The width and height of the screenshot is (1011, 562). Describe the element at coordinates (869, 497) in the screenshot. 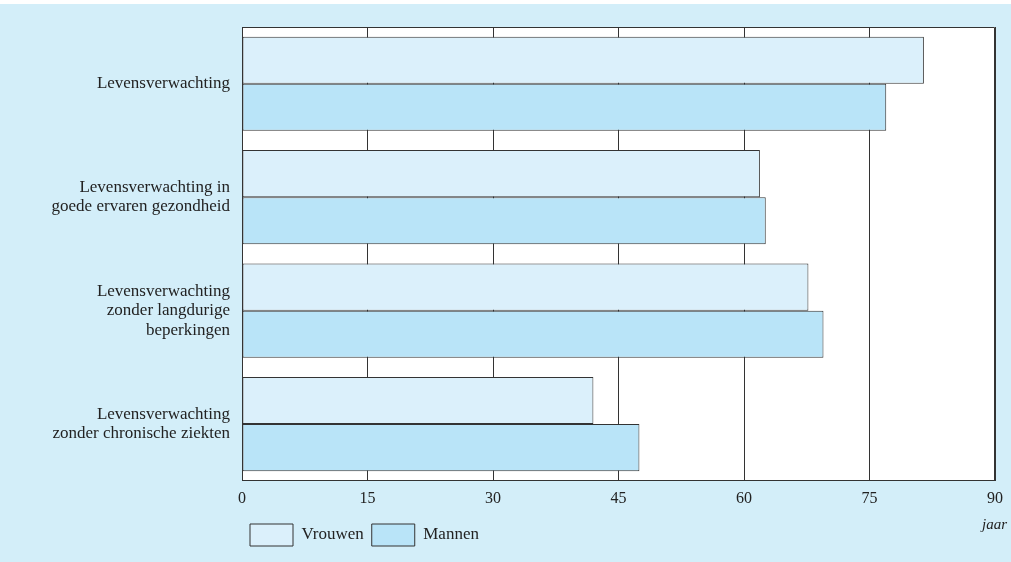

I see `x-tick-label: 75` at that location.